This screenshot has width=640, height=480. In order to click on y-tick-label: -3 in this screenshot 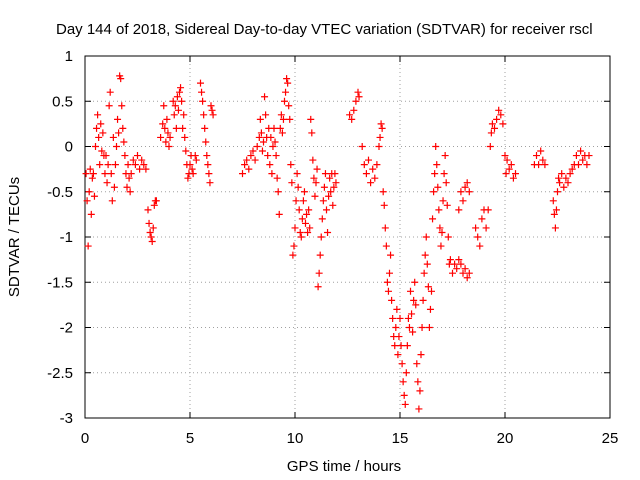, I will do `click(66, 418)`.